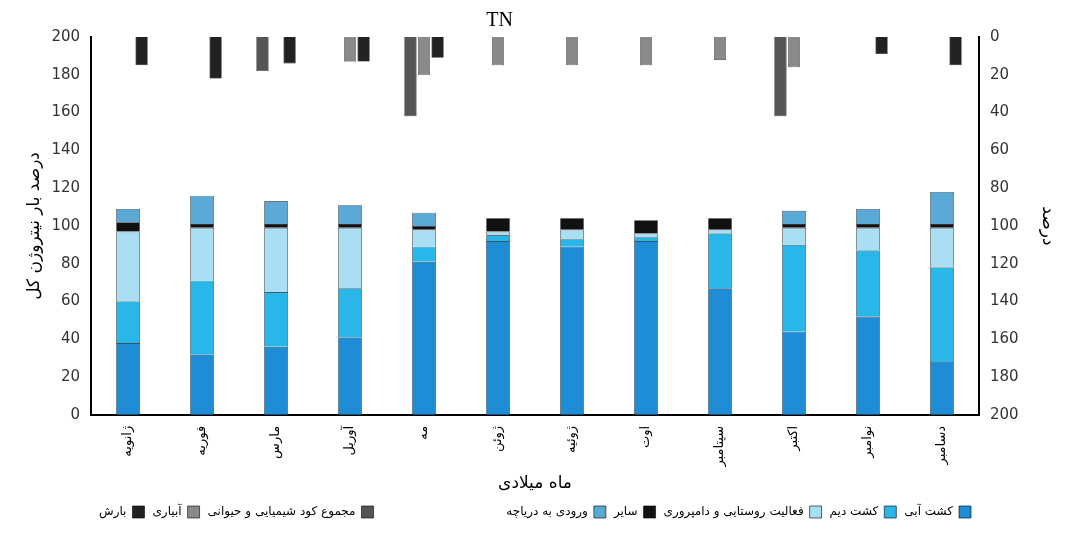 Image resolution: width=1074 pixels, height=536 pixels. What do you see at coordinates (733, 512) in the screenshot?
I see `legend-label: فعالیت روستایی و دامپروری` at bounding box center [733, 512].